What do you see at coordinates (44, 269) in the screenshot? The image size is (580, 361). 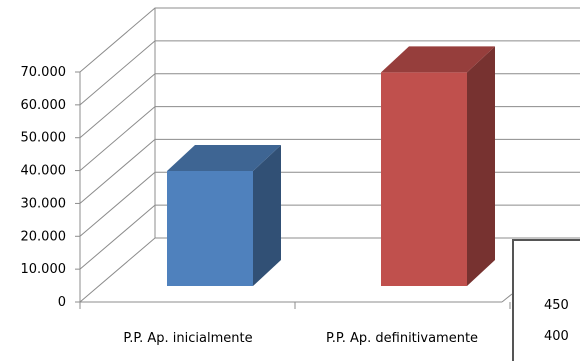 I see `y-tick-label: 10.000` at bounding box center [44, 269].